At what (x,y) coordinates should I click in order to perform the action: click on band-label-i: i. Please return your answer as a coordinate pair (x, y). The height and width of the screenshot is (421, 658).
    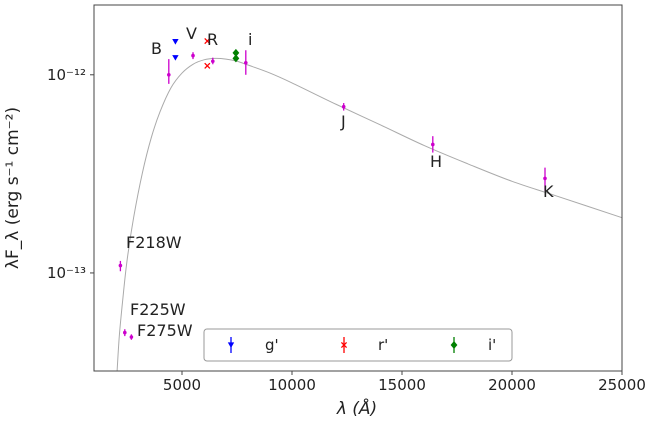
    Looking at the image, I should click on (250, 39).